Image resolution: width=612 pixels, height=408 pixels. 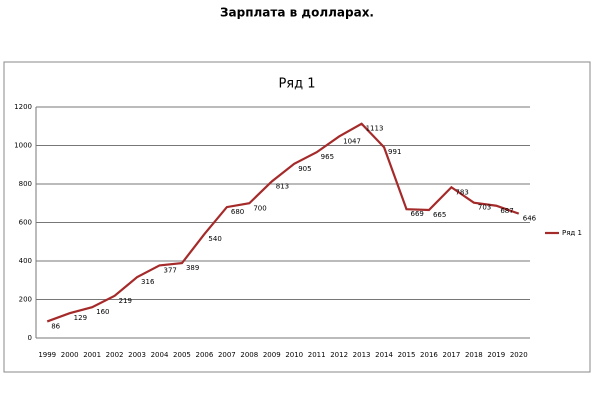 I want to click on x-tick-label: 2017, so click(x=451, y=355).